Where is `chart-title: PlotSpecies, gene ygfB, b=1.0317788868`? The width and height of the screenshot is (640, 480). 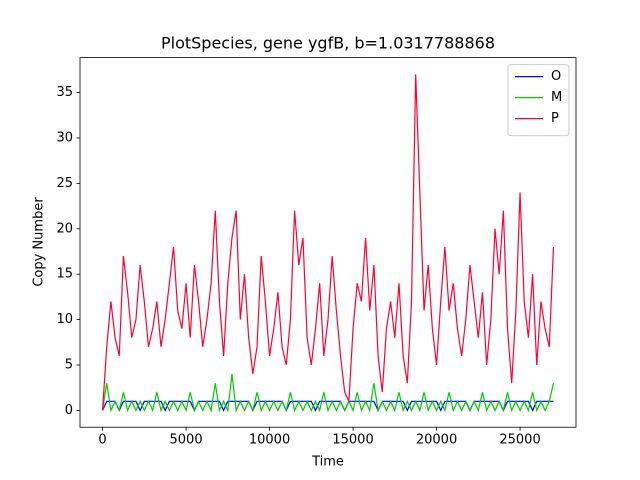 chart-title: PlotSpecies, gene ygfB, b=1.0317788868 is located at coordinates (328, 43).